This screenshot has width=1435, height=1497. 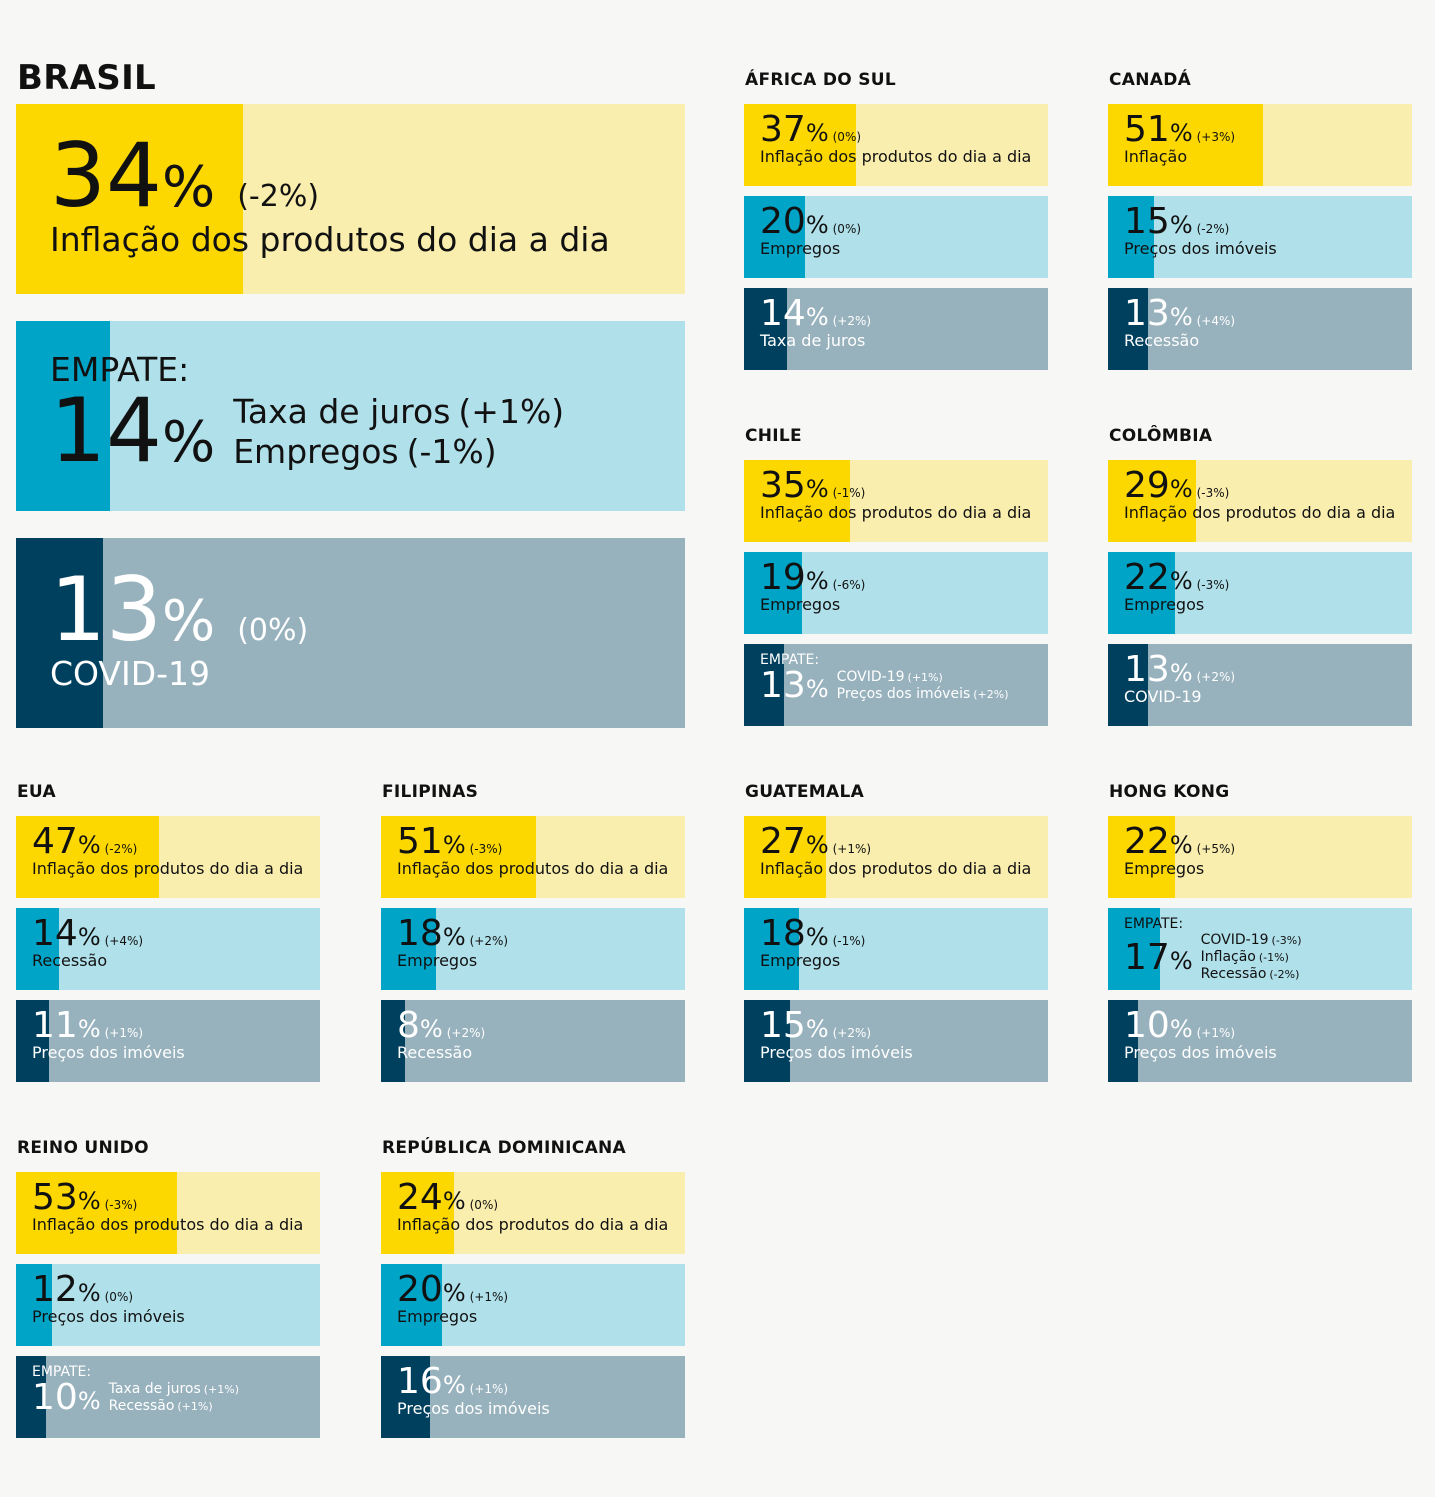 I want to click on item-label: Empregos, so click(x=316, y=451).